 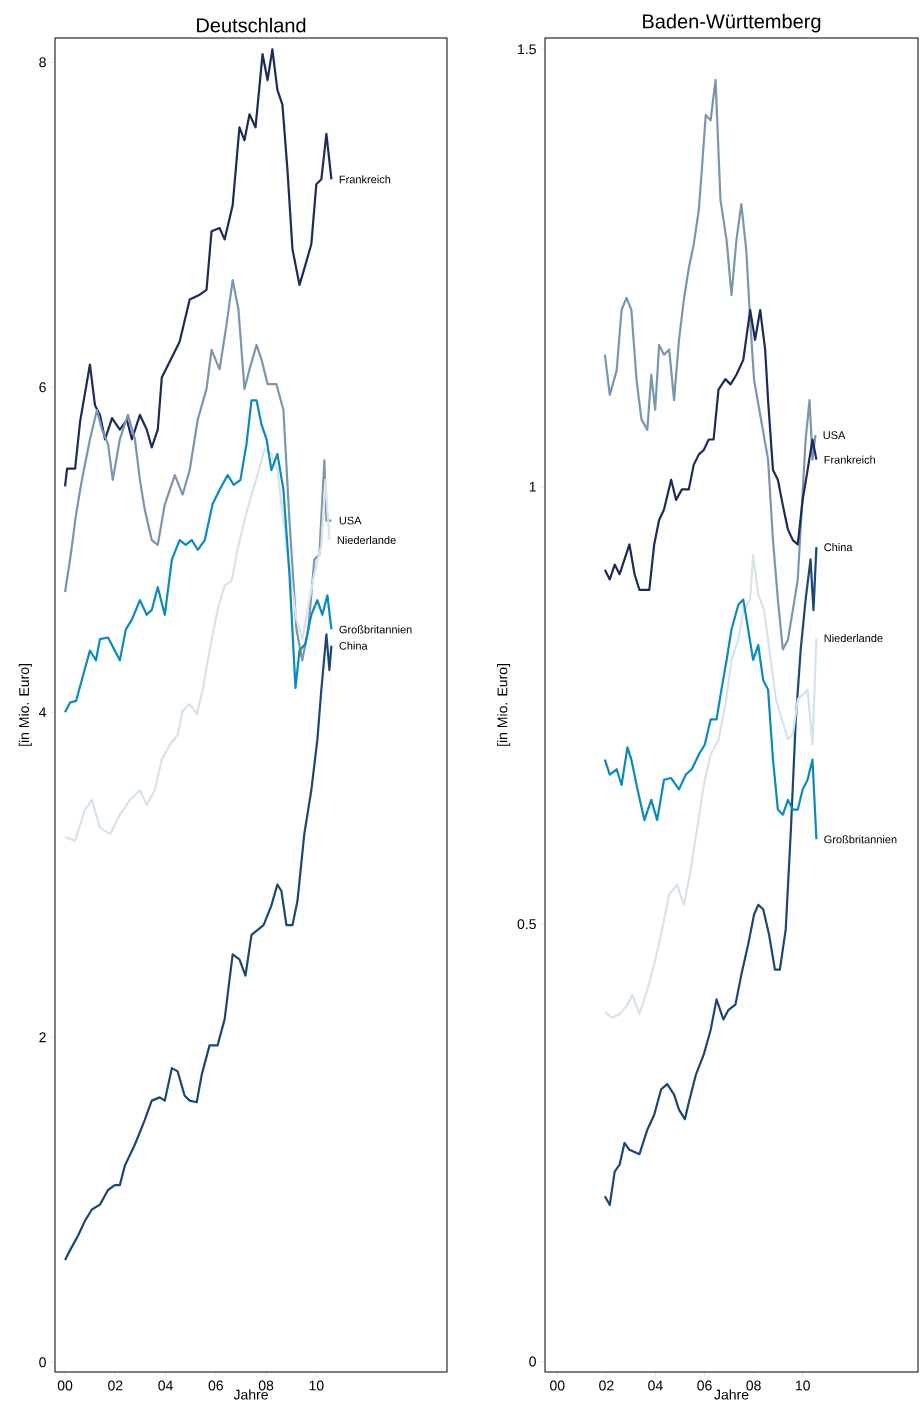 I want to click on y-tick-label: 1.5, so click(x=527, y=49).